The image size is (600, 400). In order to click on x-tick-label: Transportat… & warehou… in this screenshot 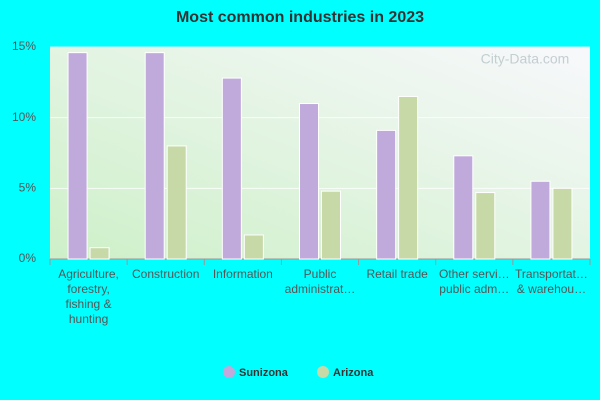, I will do `click(551, 281)`.